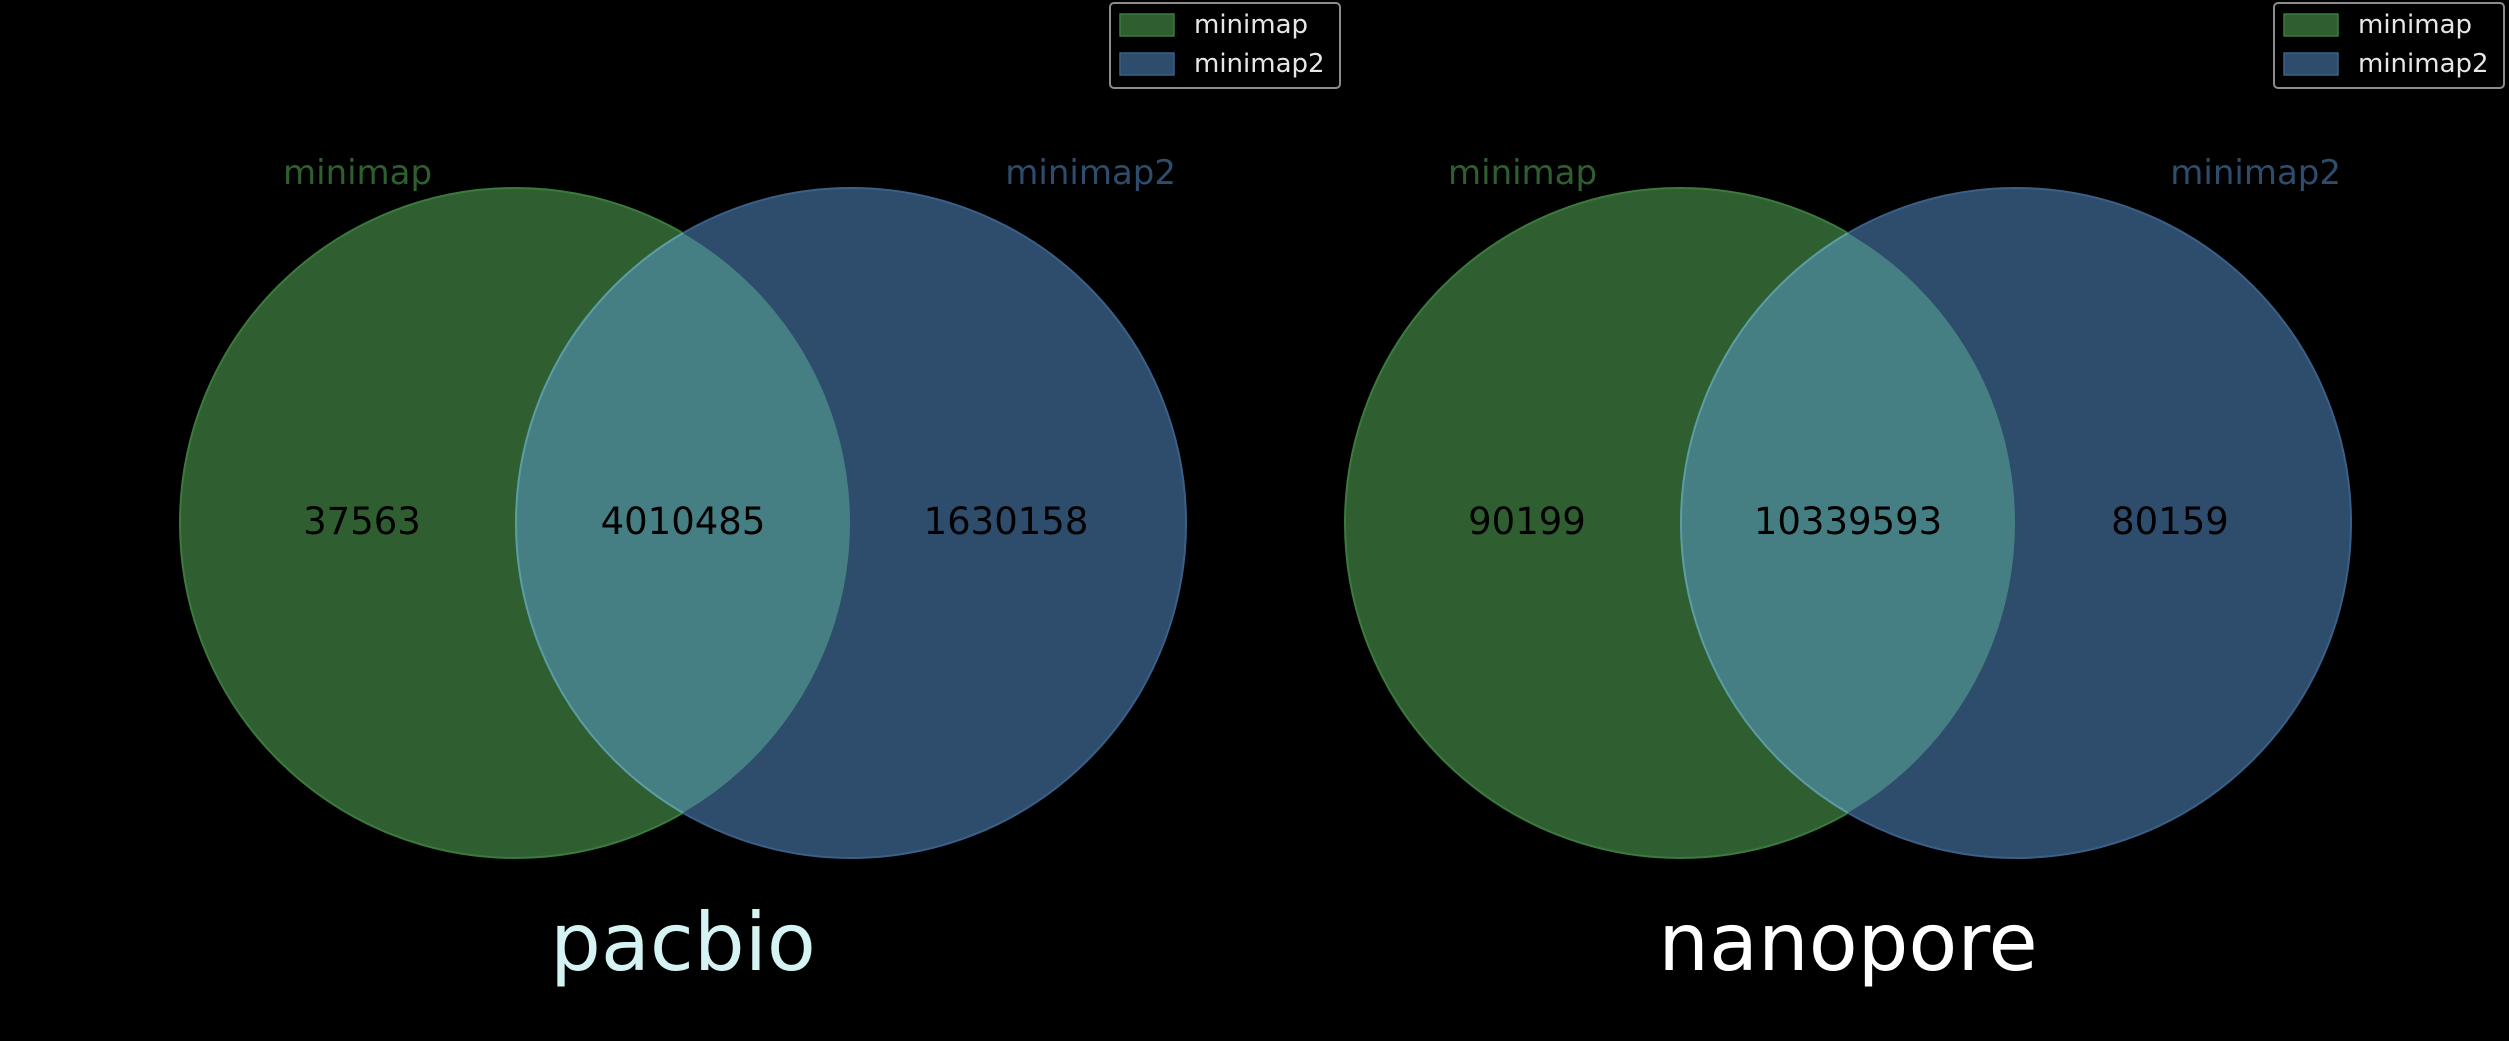 The height and width of the screenshot is (1041, 2509). I want to click on count-only-a: 90199, so click(1527, 521).